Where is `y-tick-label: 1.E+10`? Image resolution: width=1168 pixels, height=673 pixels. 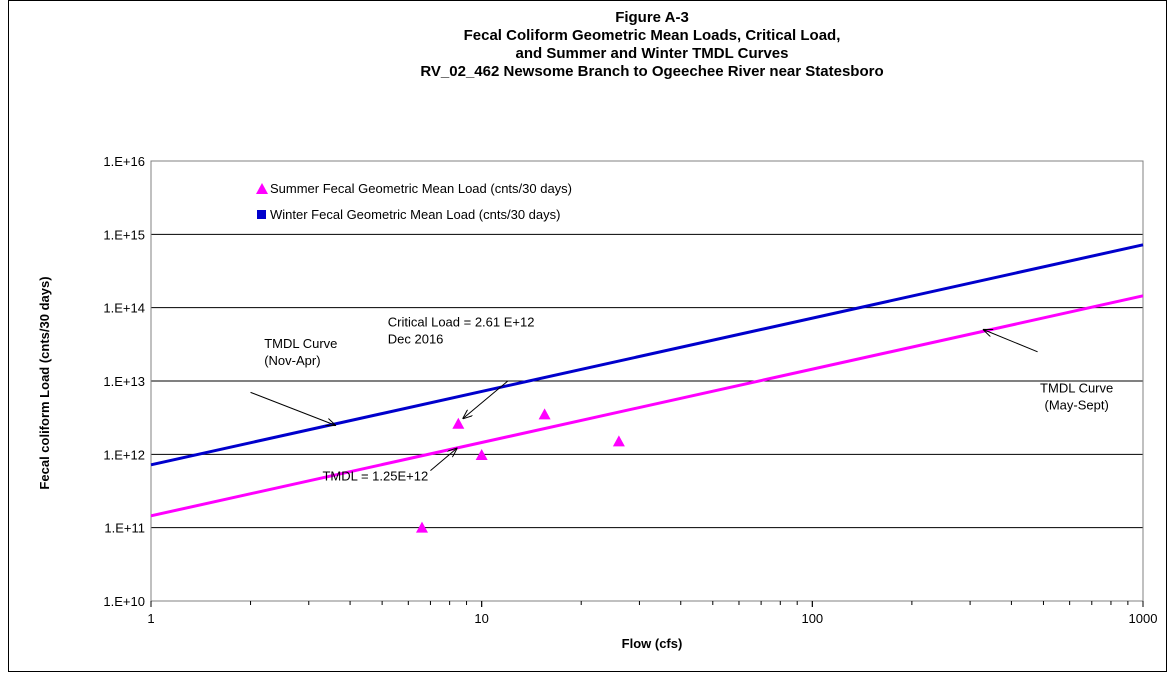
y-tick-label: 1.E+10 is located at coordinates (124, 601).